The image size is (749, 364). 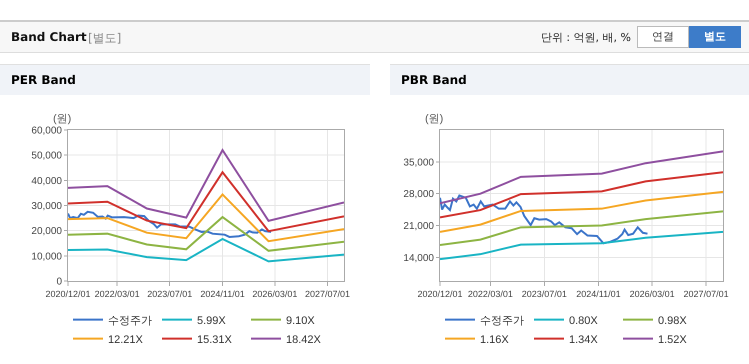 What do you see at coordinates (105, 38) in the screenshot?
I see `text: [별도]` at bounding box center [105, 38].